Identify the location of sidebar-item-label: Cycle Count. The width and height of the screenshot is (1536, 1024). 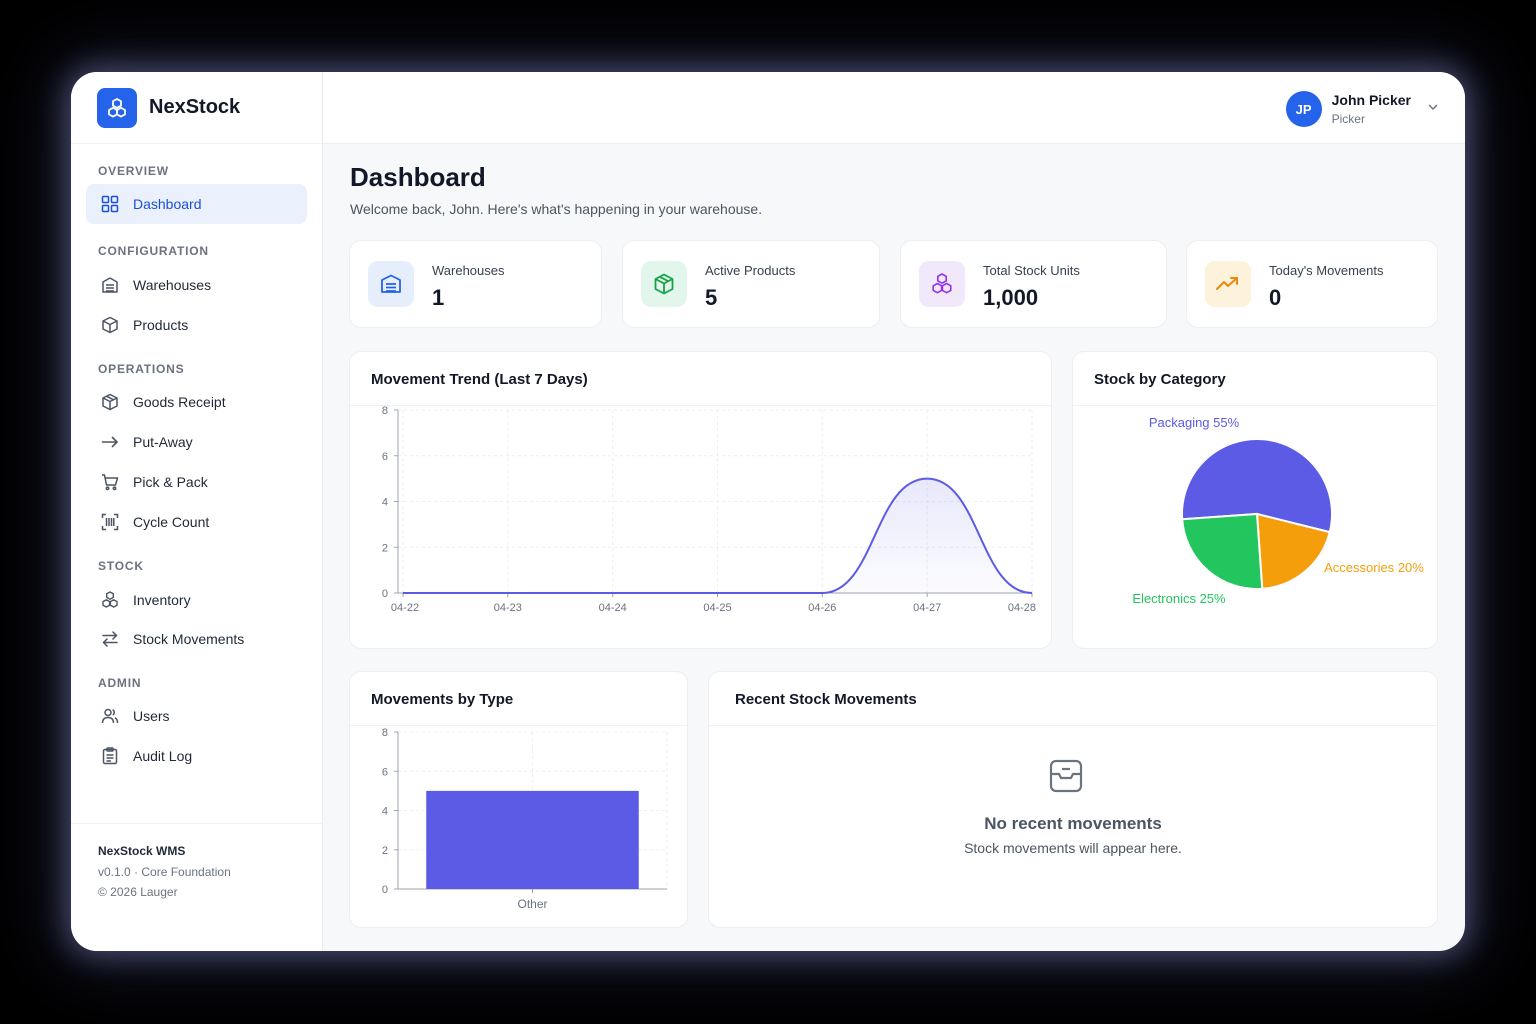
(171, 522).